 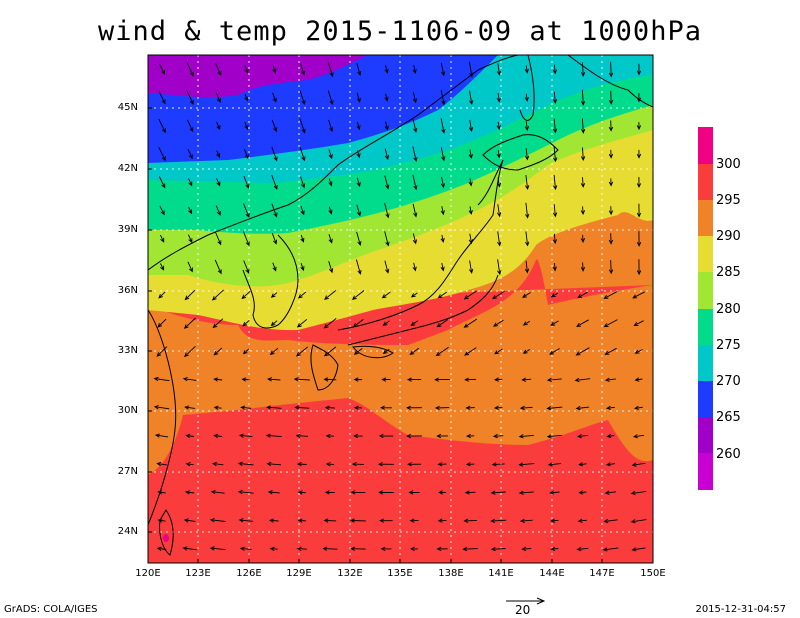 What do you see at coordinates (127, 107) in the screenshot?
I see `lat-label-45n: 45N` at bounding box center [127, 107].